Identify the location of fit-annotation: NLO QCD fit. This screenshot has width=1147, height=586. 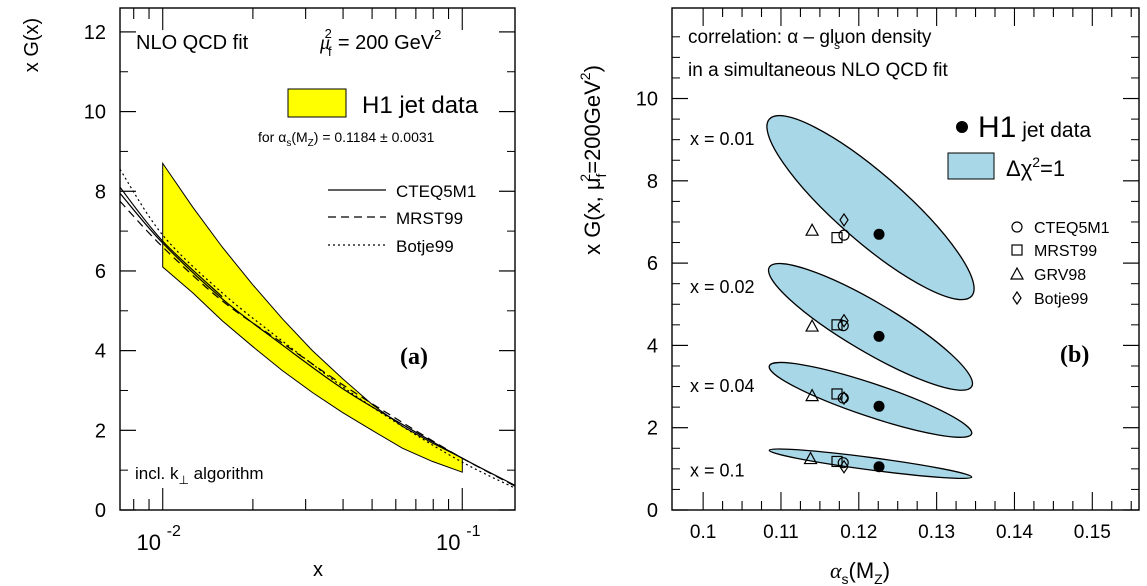
(192, 43).